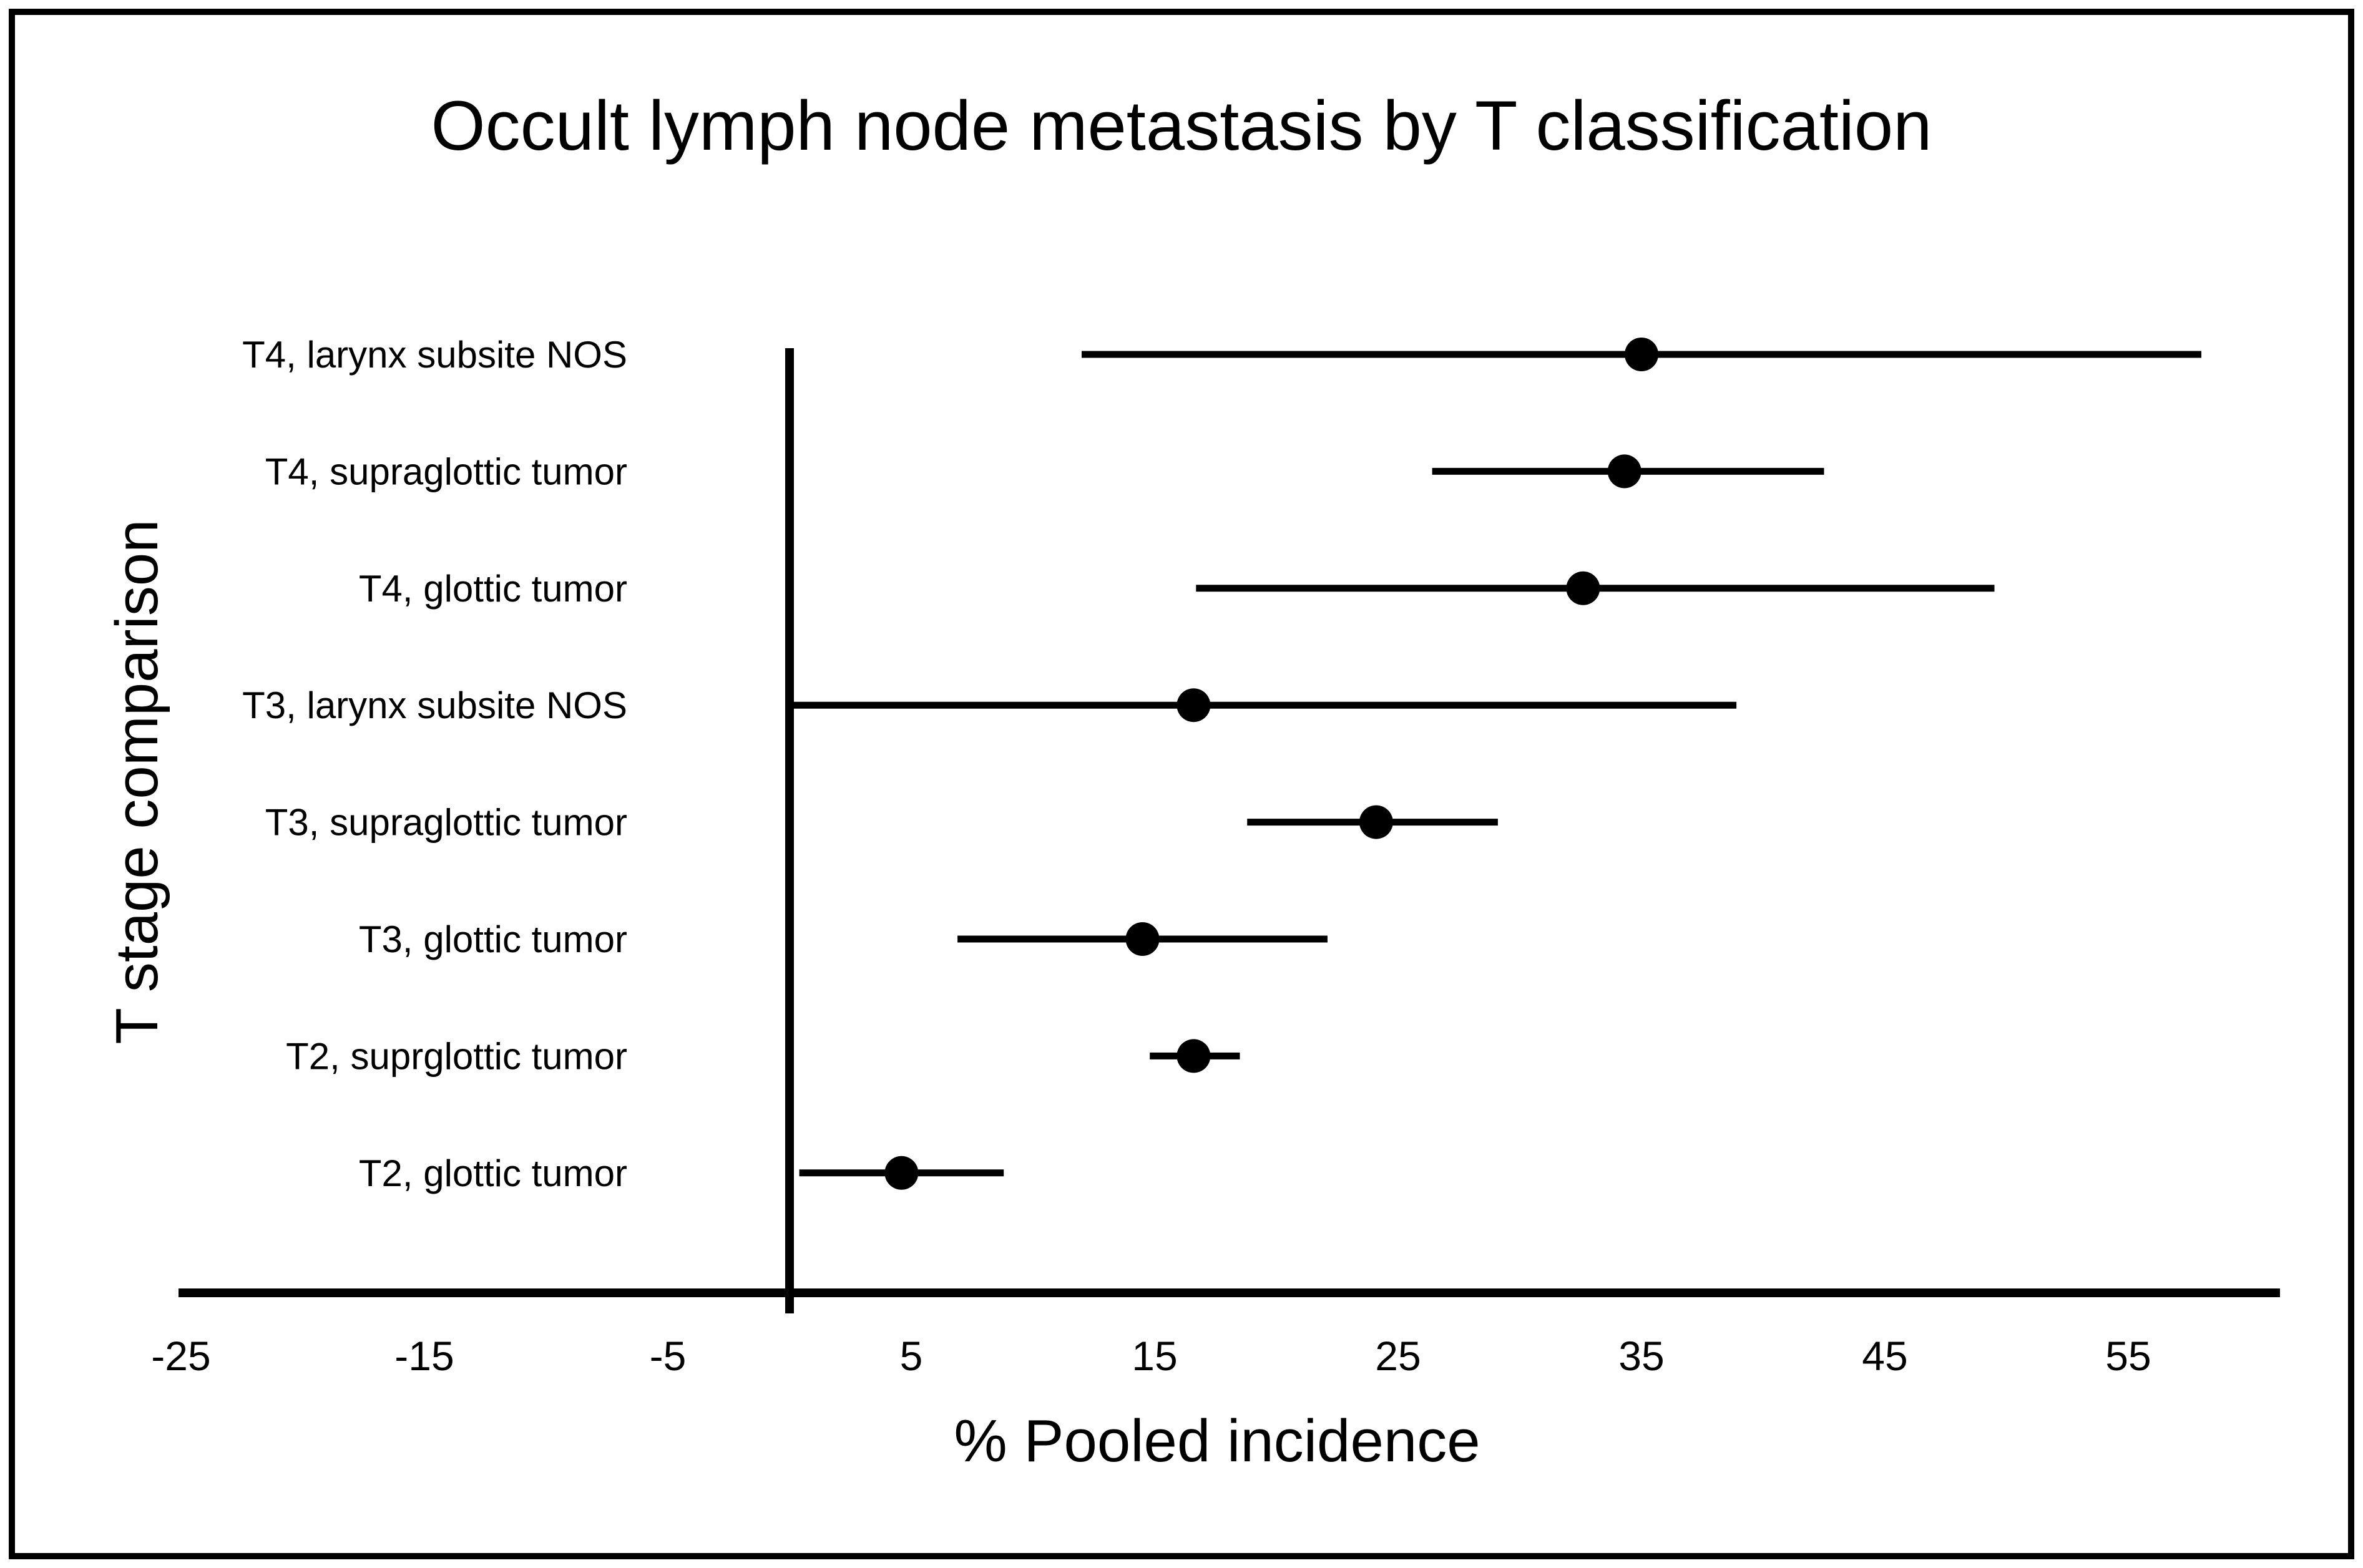  I want to click on x-tick-label: 35, so click(1641, 1356).